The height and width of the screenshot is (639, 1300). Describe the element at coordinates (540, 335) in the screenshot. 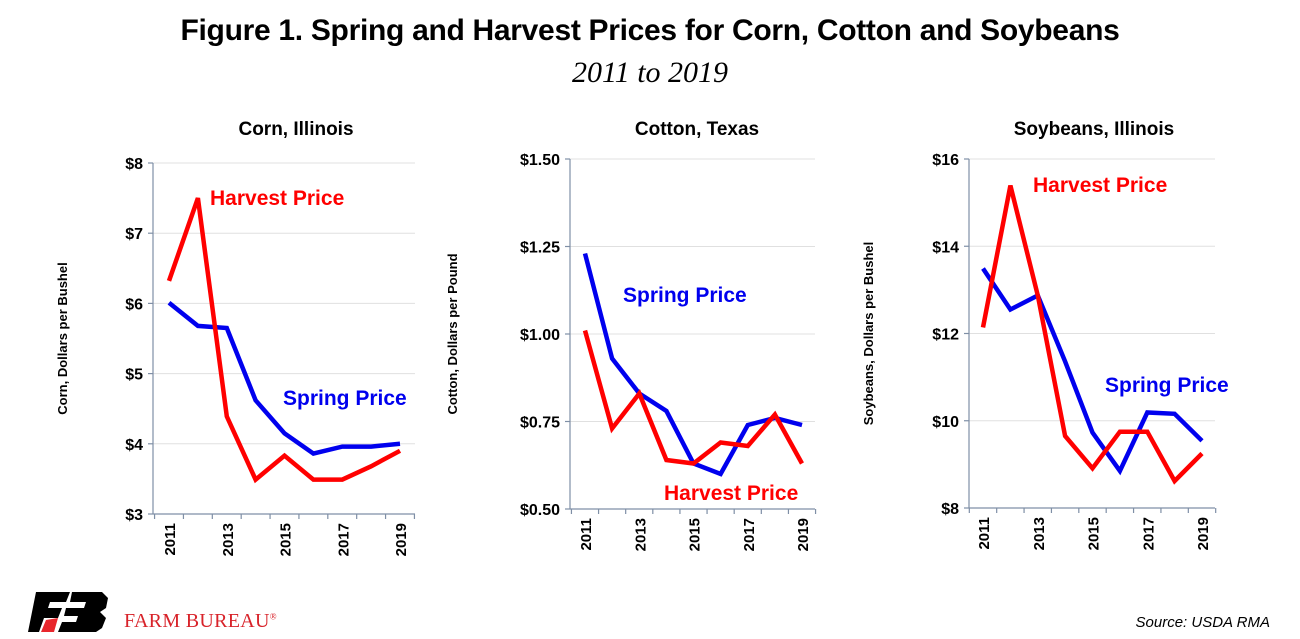

I see `y-tick-label: $1.00` at that location.